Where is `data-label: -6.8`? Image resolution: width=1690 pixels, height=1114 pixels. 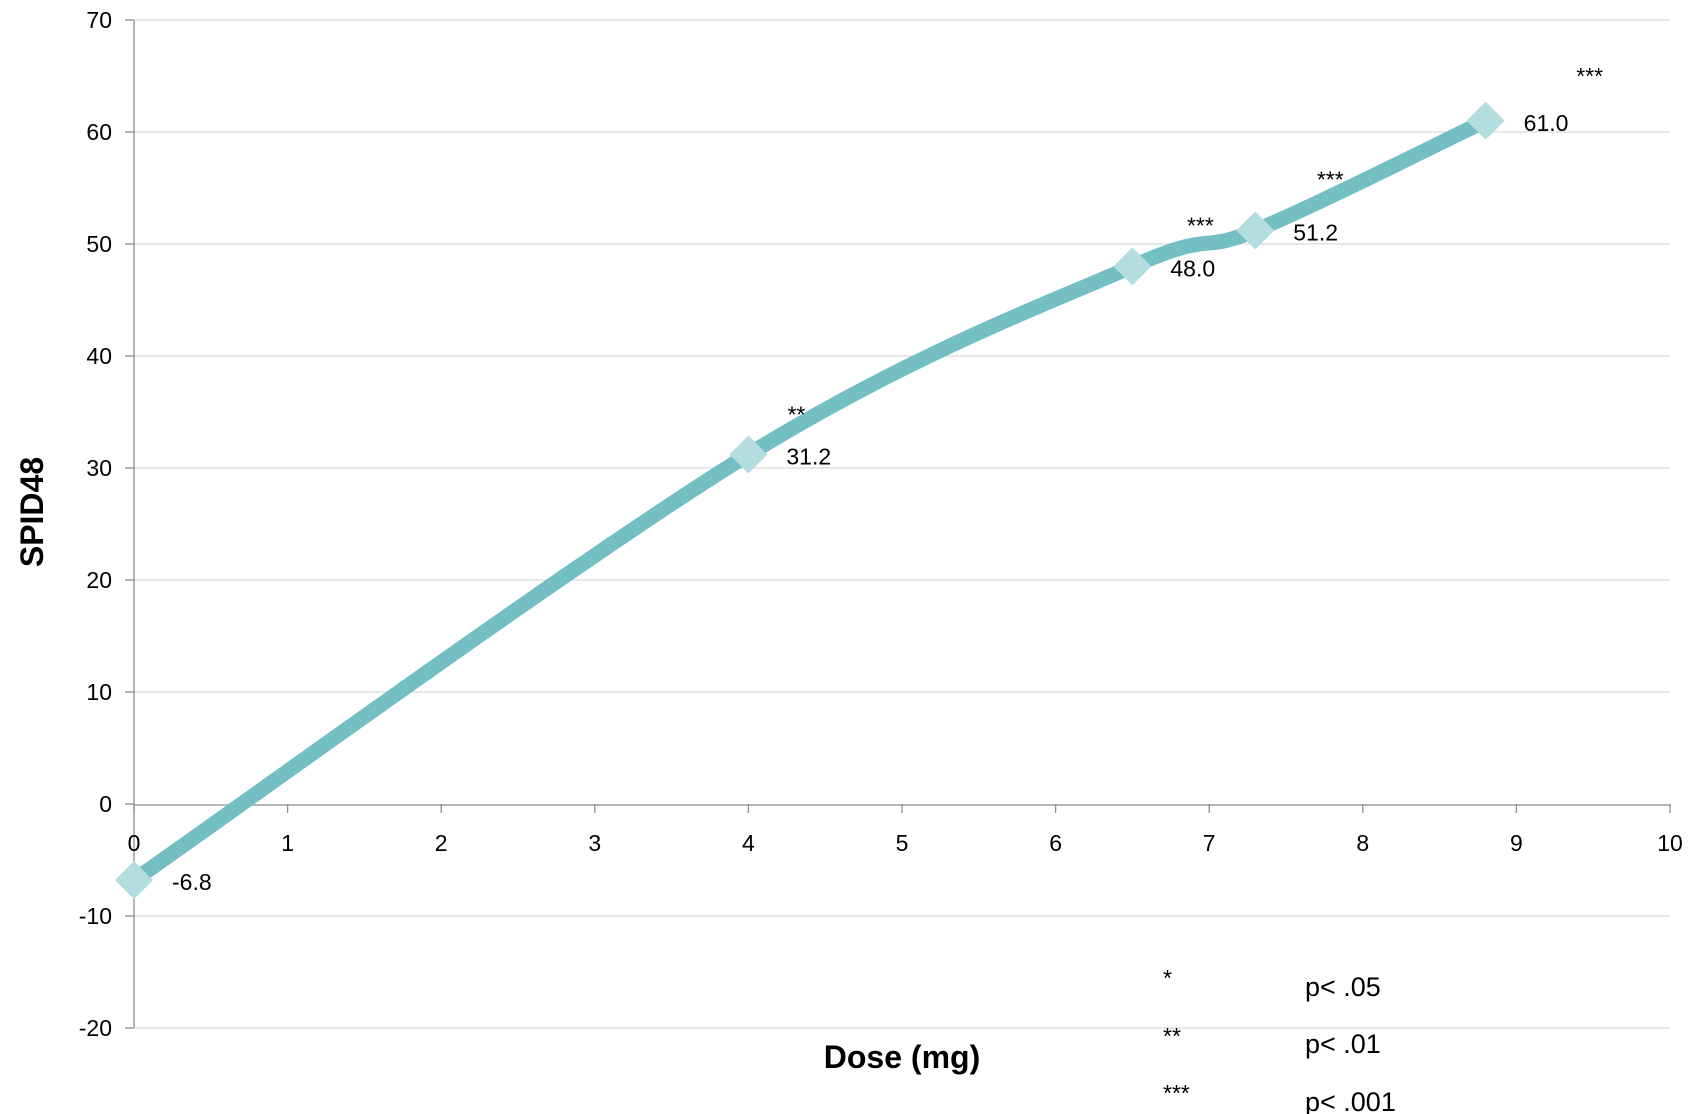
data-label: -6.8 is located at coordinates (192, 882).